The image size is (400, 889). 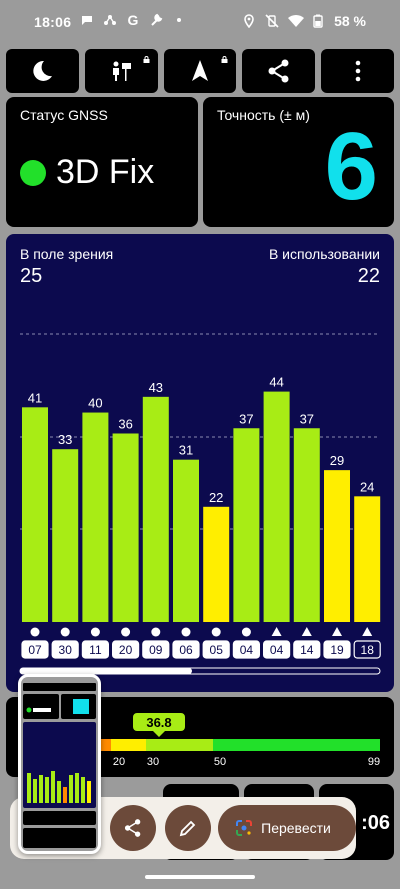 What do you see at coordinates (337, 460) in the screenshot?
I see `signal-value-label: 29` at bounding box center [337, 460].